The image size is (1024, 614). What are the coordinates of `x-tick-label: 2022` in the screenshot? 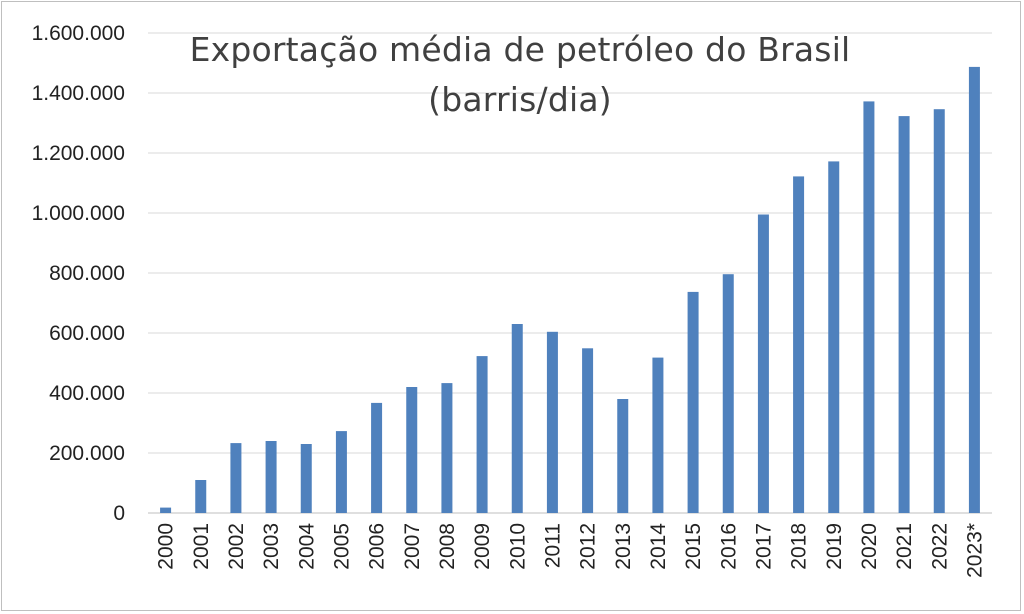 It's located at (939, 546).